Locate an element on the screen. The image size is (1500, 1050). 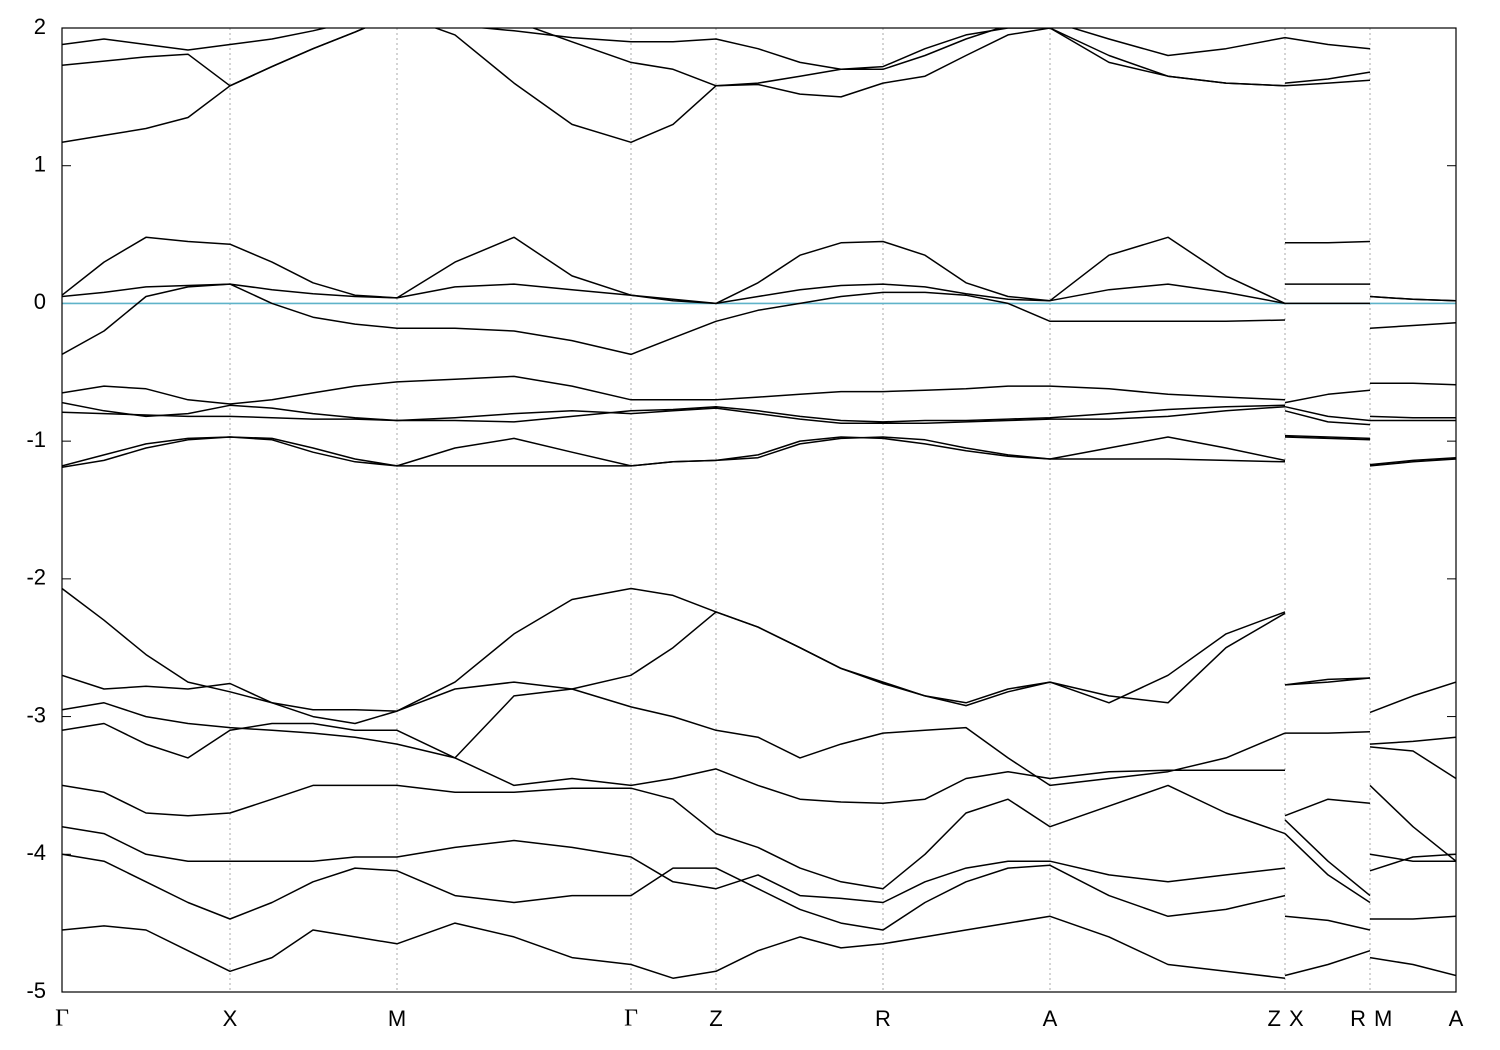
y-tick-label: -2 is located at coordinates (36, 577).